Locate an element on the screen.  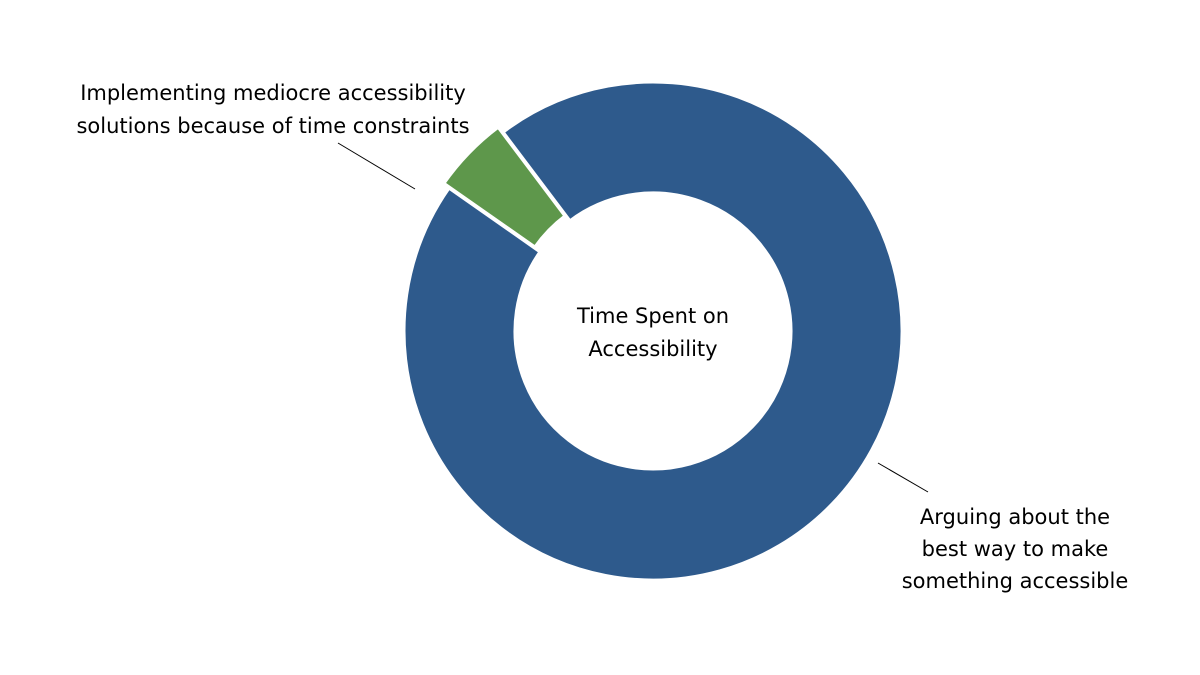
center-label: Time Spent on Accessibility is located at coordinates (652, 332).